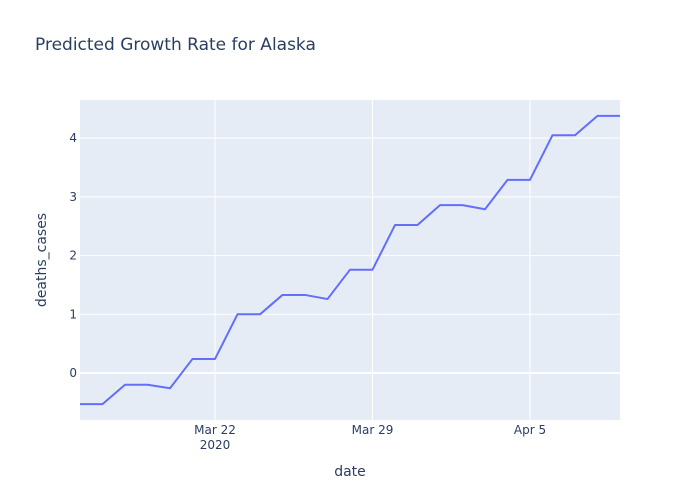 Image resolution: width=700 pixels, height=500 pixels. What do you see at coordinates (73, 373) in the screenshot?
I see `y-tick-label: 0` at bounding box center [73, 373].